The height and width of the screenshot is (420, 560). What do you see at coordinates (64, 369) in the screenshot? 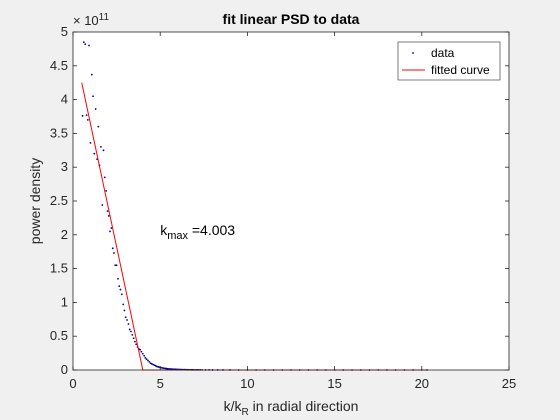
I see `y-tick-label: 0` at bounding box center [64, 369].